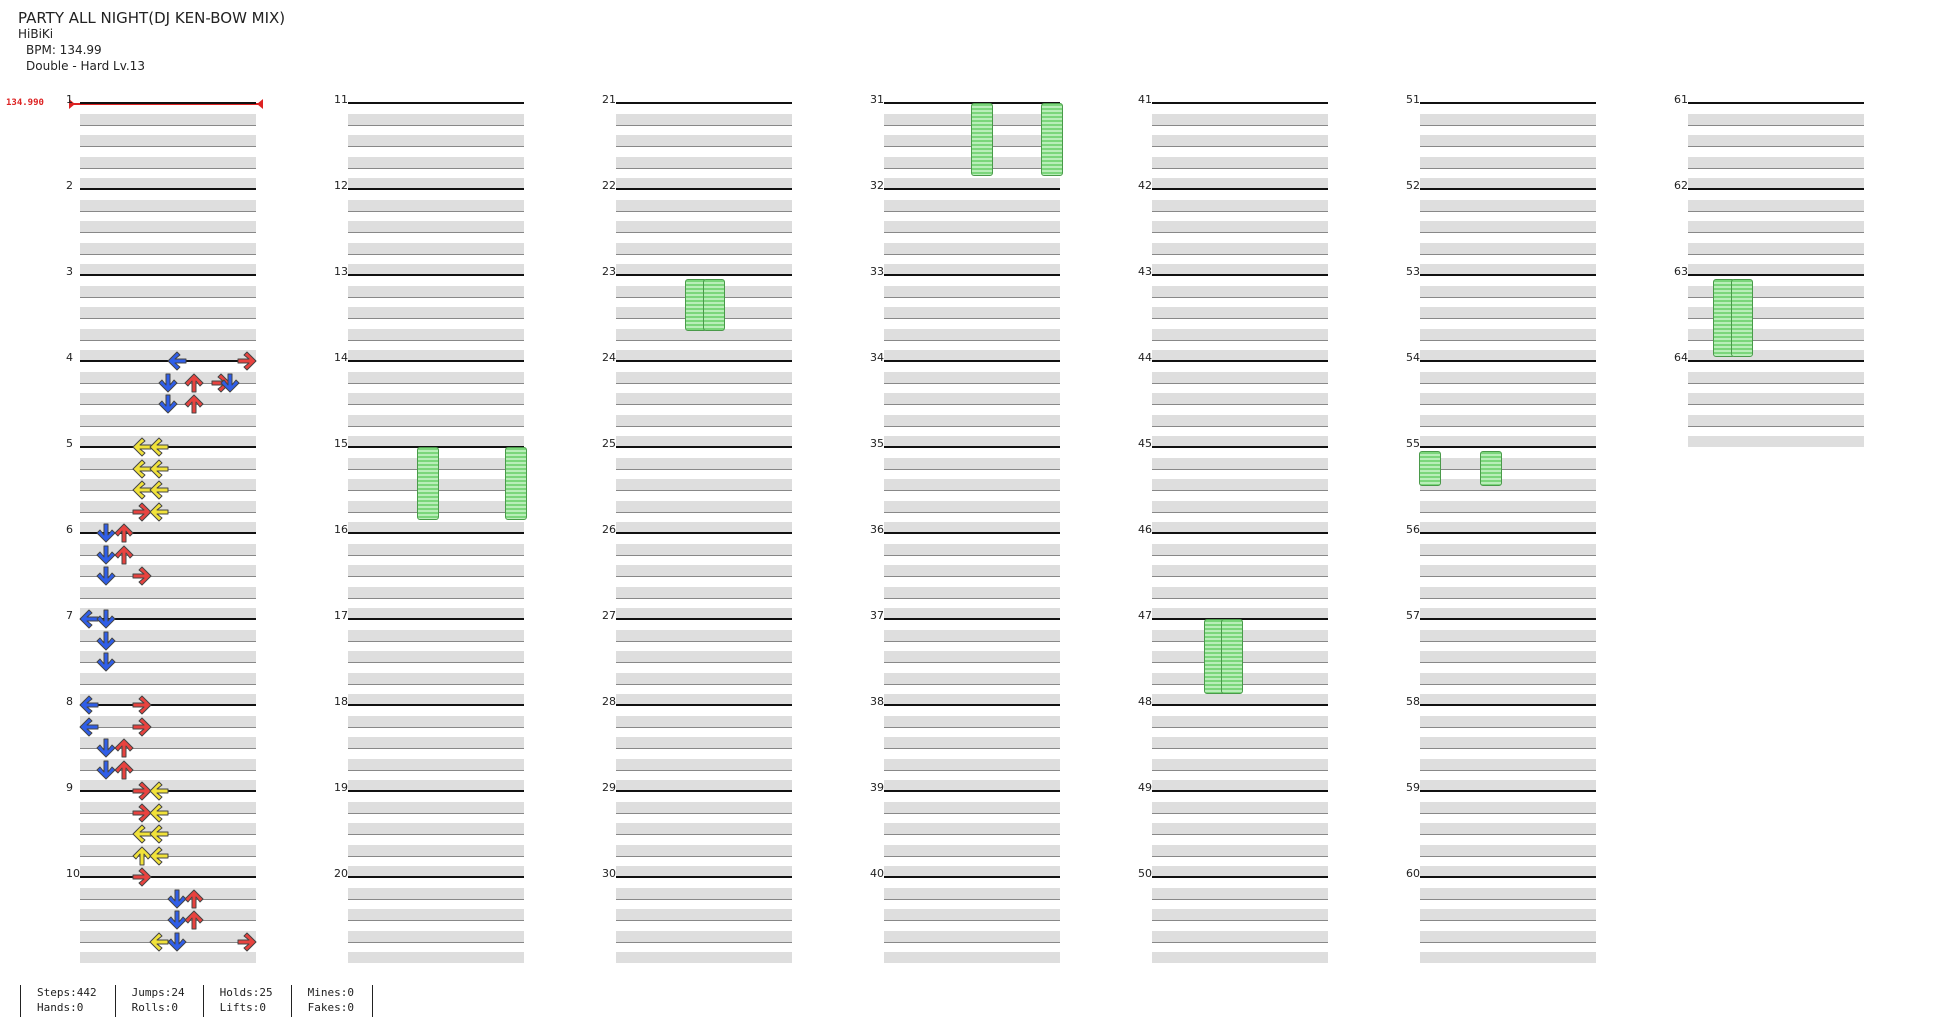 This screenshot has width=1960, height=1024. What do you see at coordinates (1145, 443) in the screenshot?
I see `measure-number: 45` at bounding box center [1145, 443].